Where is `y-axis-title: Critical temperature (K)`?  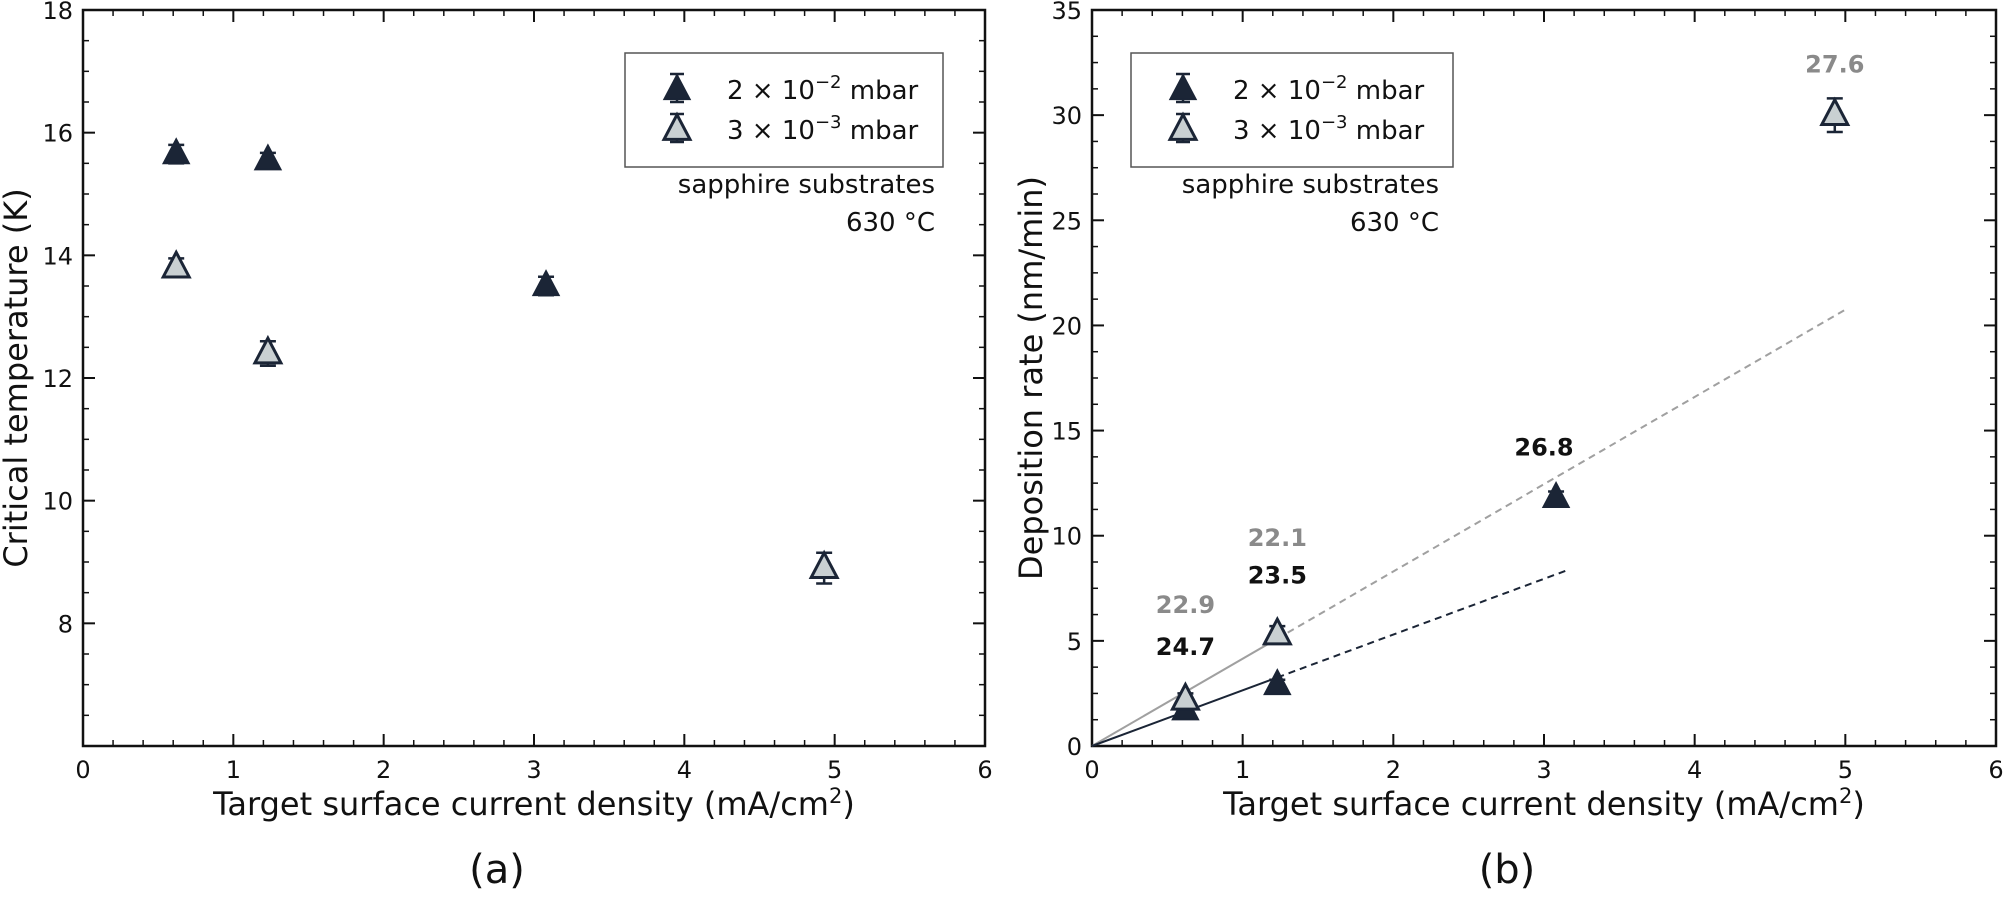 y-axis-title: Critical temperature (K) is located at coordinates (17, 377).